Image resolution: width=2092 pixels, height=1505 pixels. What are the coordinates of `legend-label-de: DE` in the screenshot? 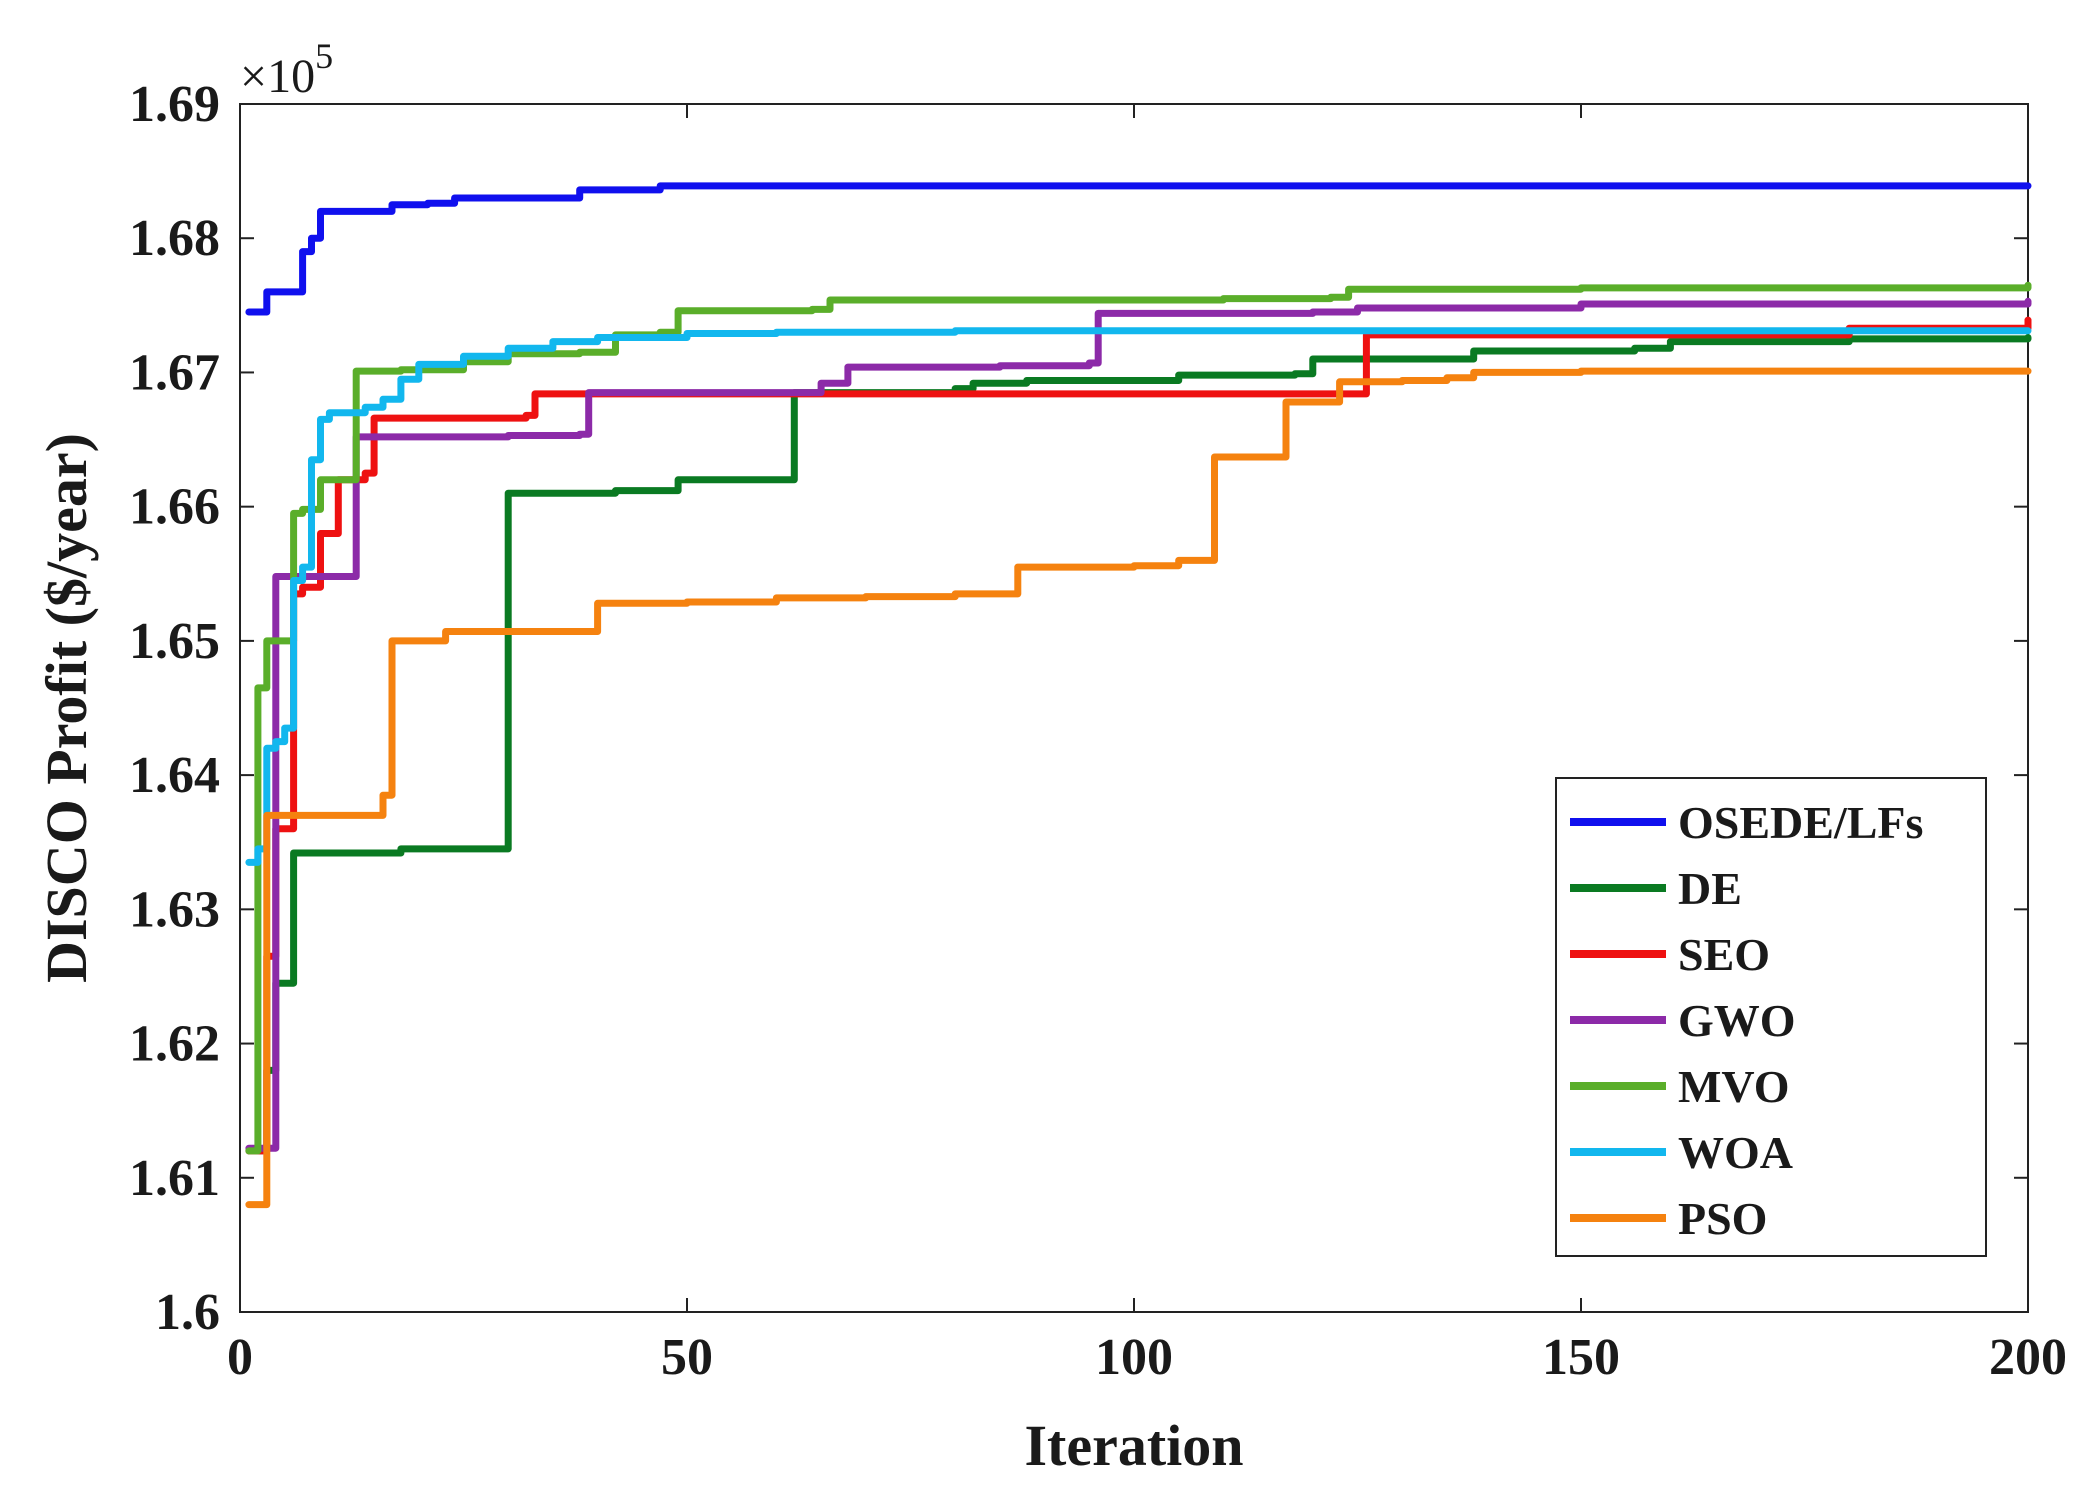 It's located at (1710, 888).